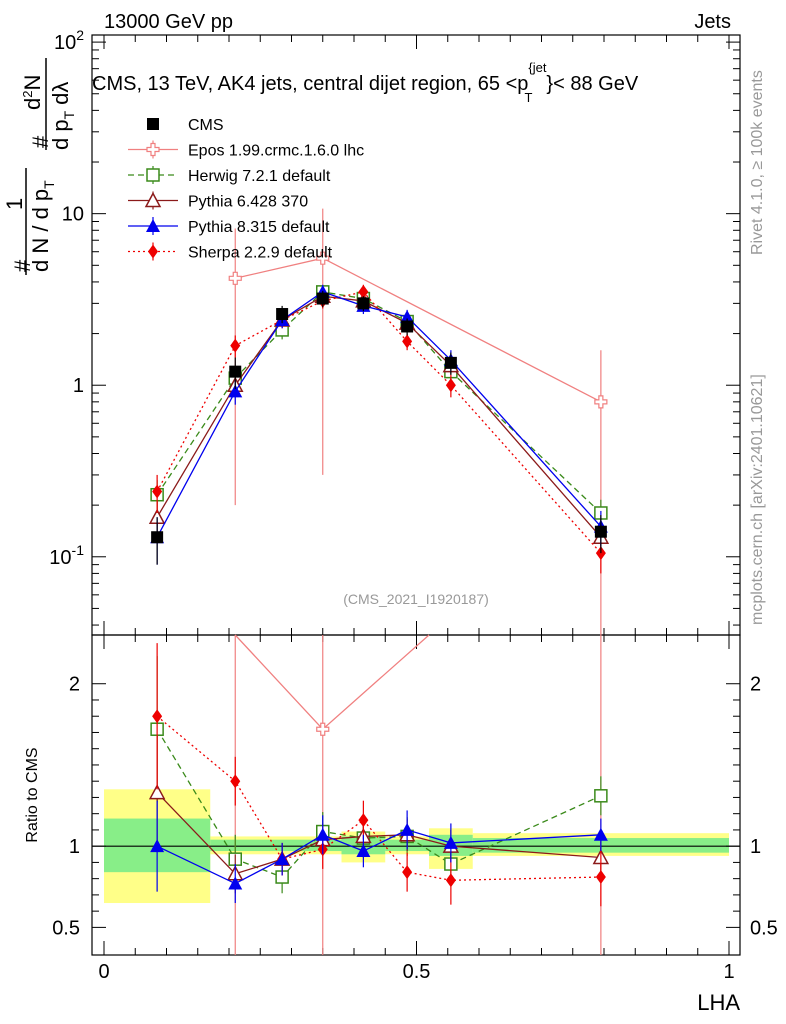  What do you see at coordinates (378, 857) in the screenshot?
I see `ratio-line-Pythia8` at bounding box center [378, 857].